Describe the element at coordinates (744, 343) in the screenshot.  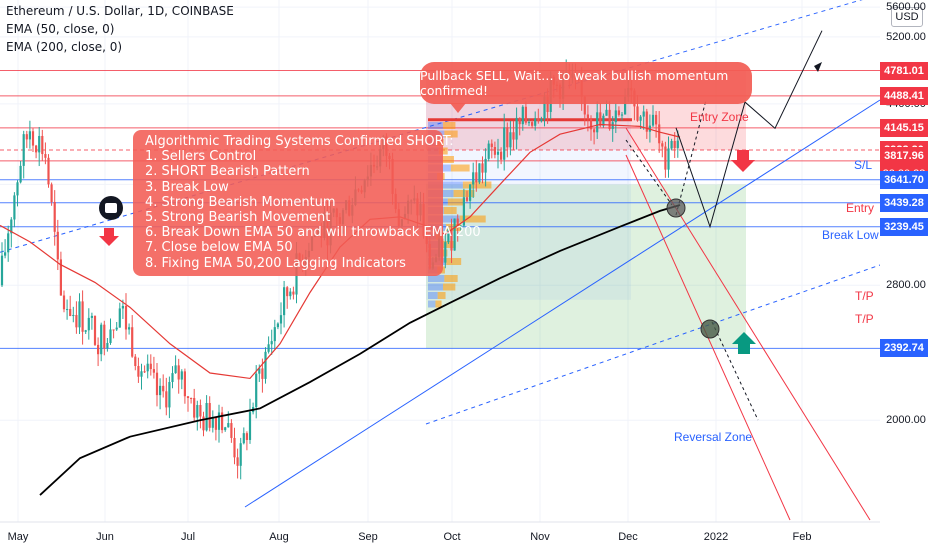
I see `buy-arrow-icon` at that location.